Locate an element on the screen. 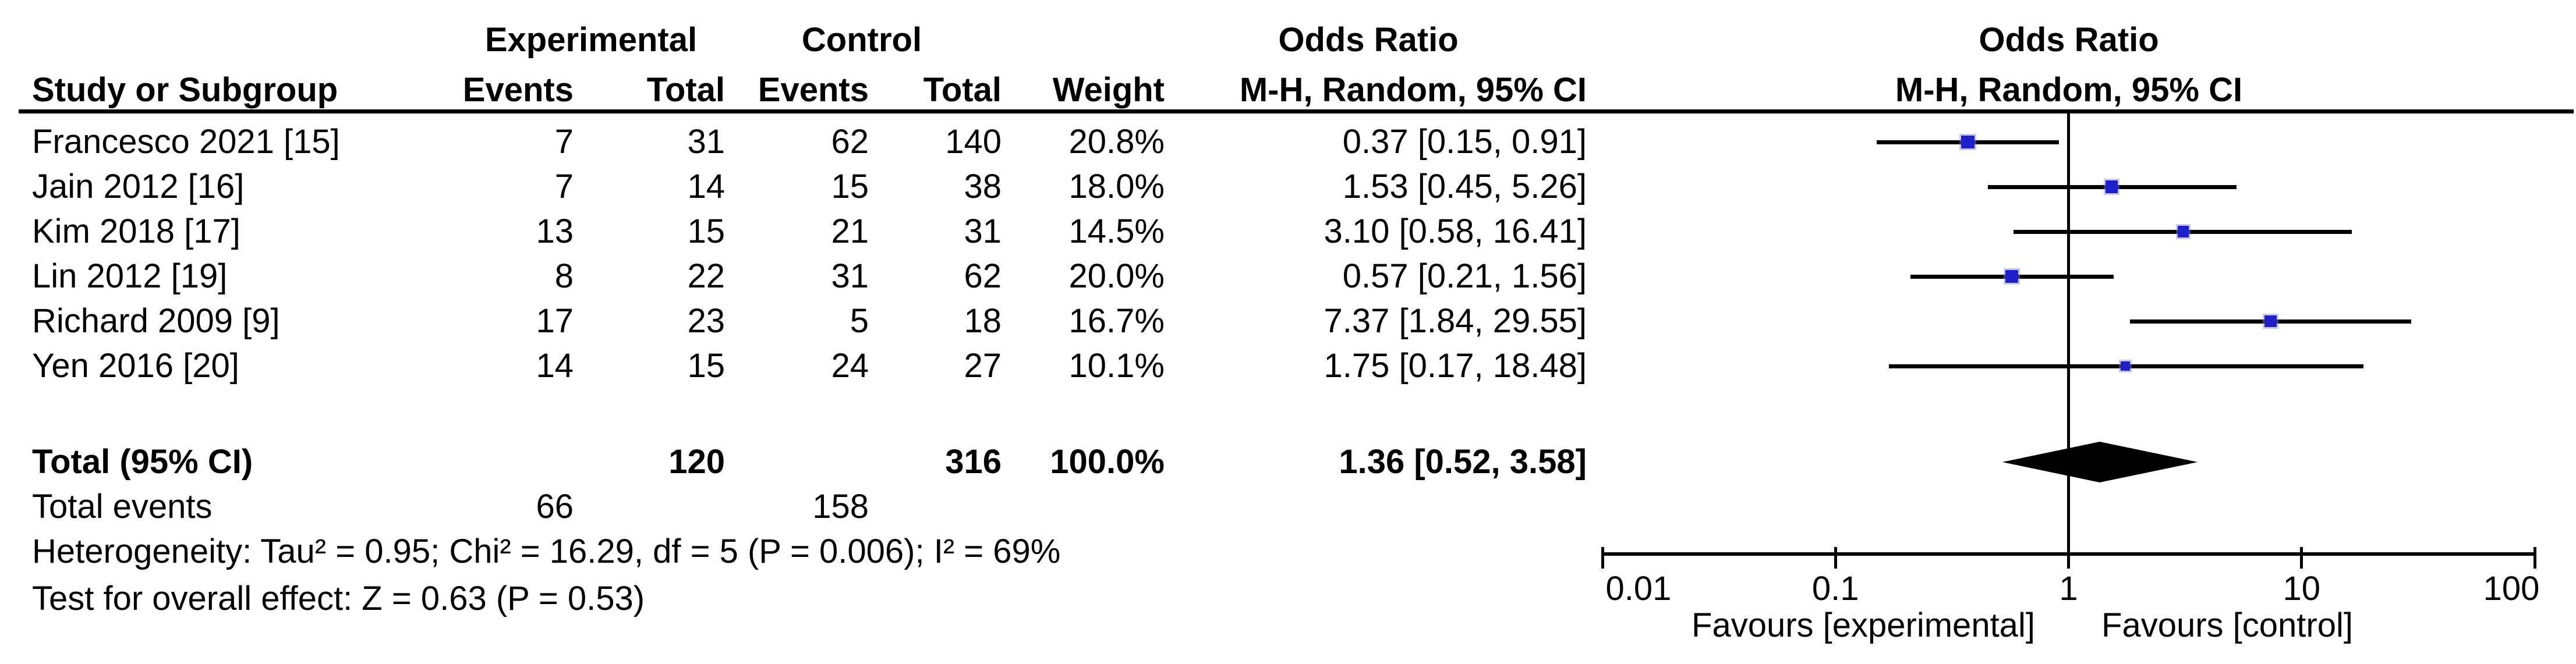  study-name-cell: Jain 2012 [16] is located at coordinates (138, 187).